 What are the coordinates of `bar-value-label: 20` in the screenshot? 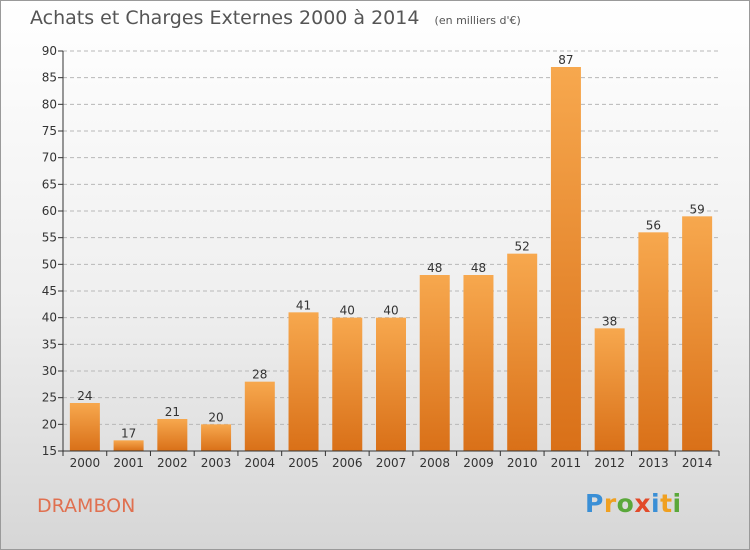 It's located at (215, 417).